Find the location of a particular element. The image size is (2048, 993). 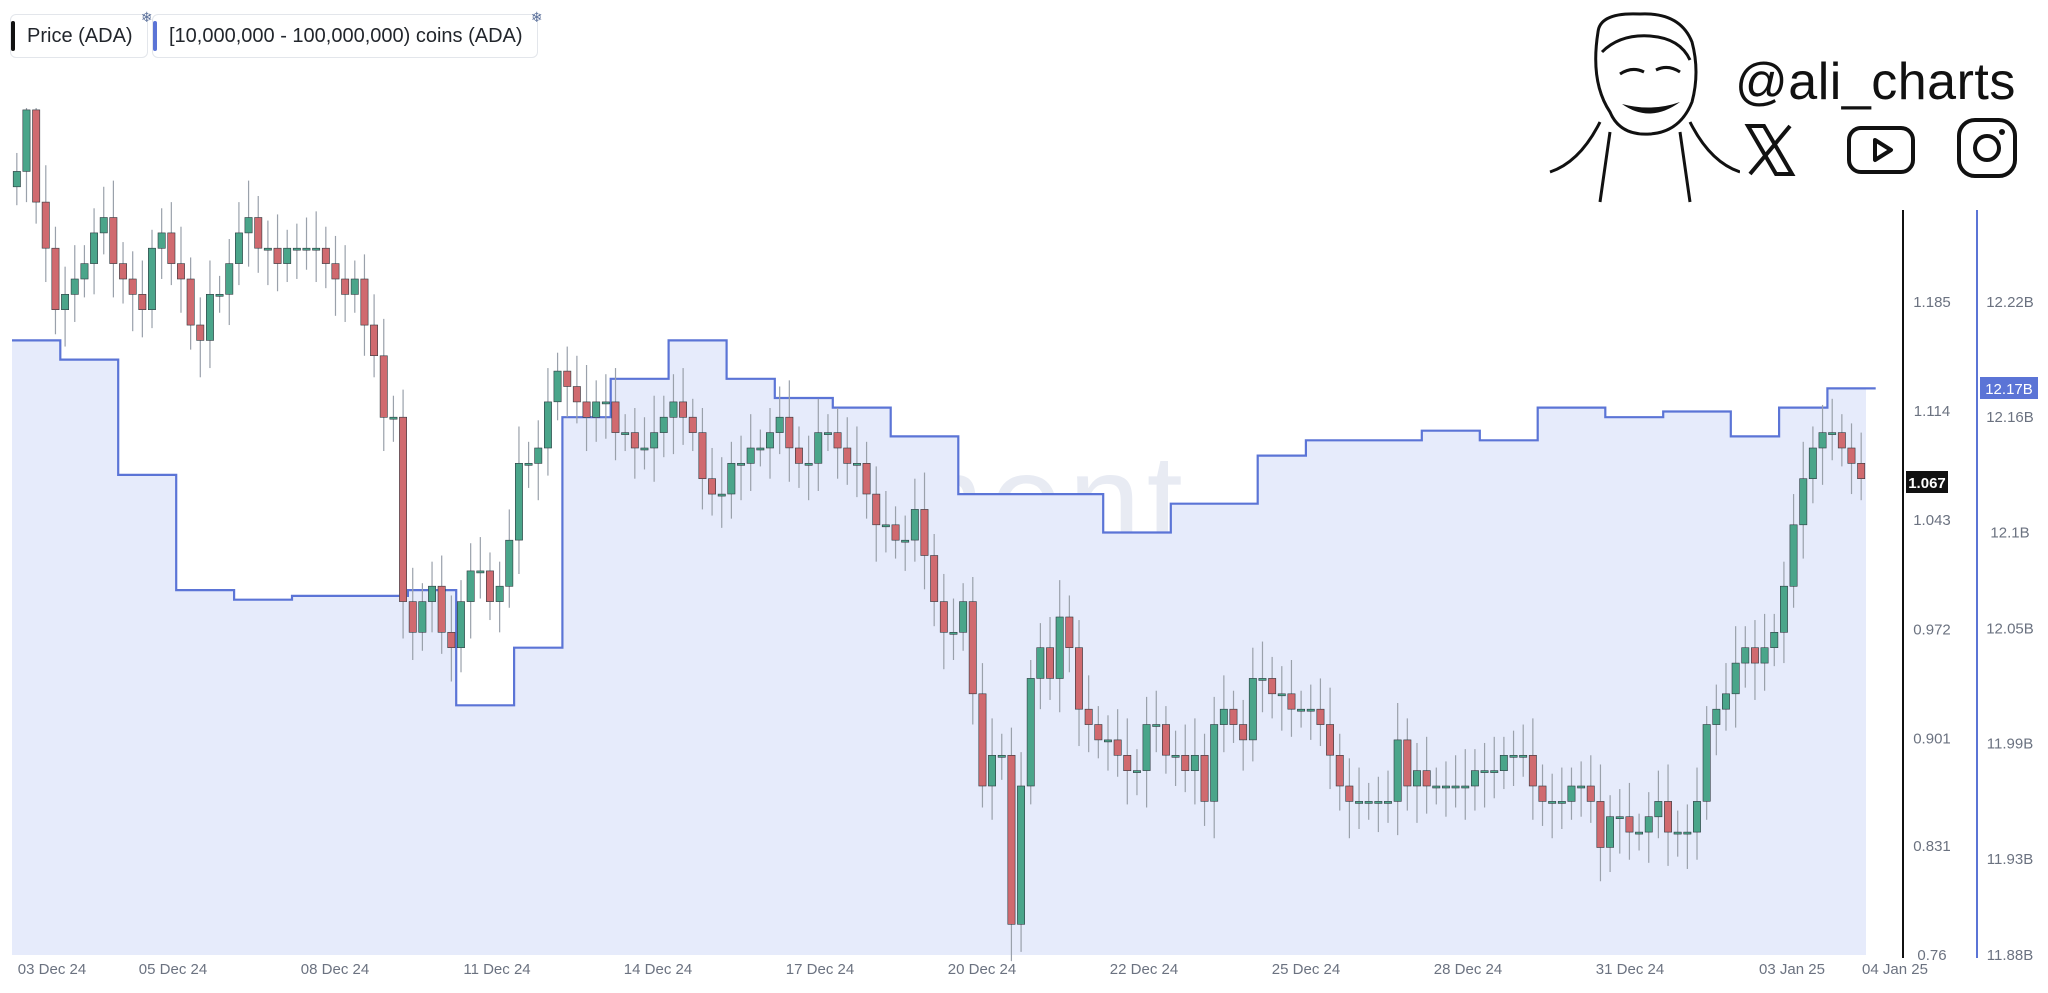

x-tick-label: 11 Dec 24 is located at coordinates (496, 969).